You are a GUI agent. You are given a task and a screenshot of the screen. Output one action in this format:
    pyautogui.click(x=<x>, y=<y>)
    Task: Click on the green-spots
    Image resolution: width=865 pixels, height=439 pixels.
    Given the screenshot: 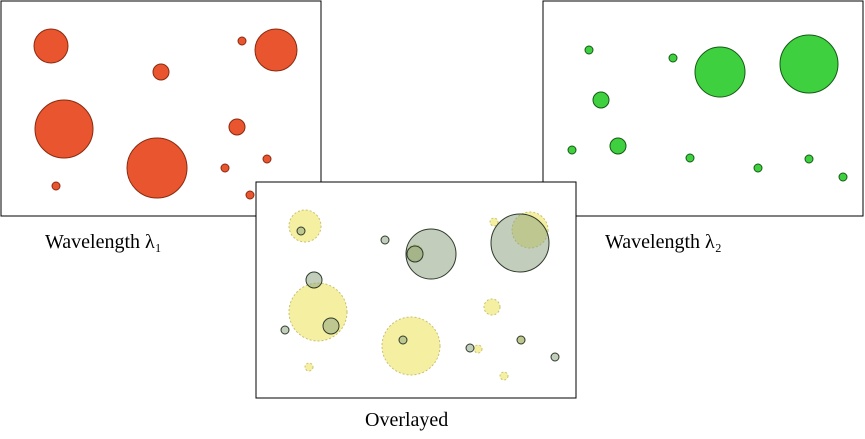 What is the action you would take?
    pyautogui.click(x=707, y=108)
    